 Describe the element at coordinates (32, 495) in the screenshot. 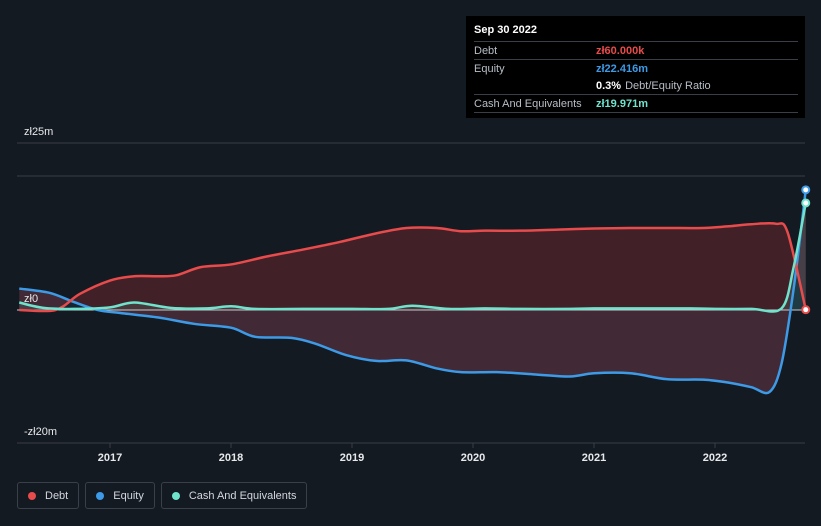

I see `legend-dot-debt` at that location.